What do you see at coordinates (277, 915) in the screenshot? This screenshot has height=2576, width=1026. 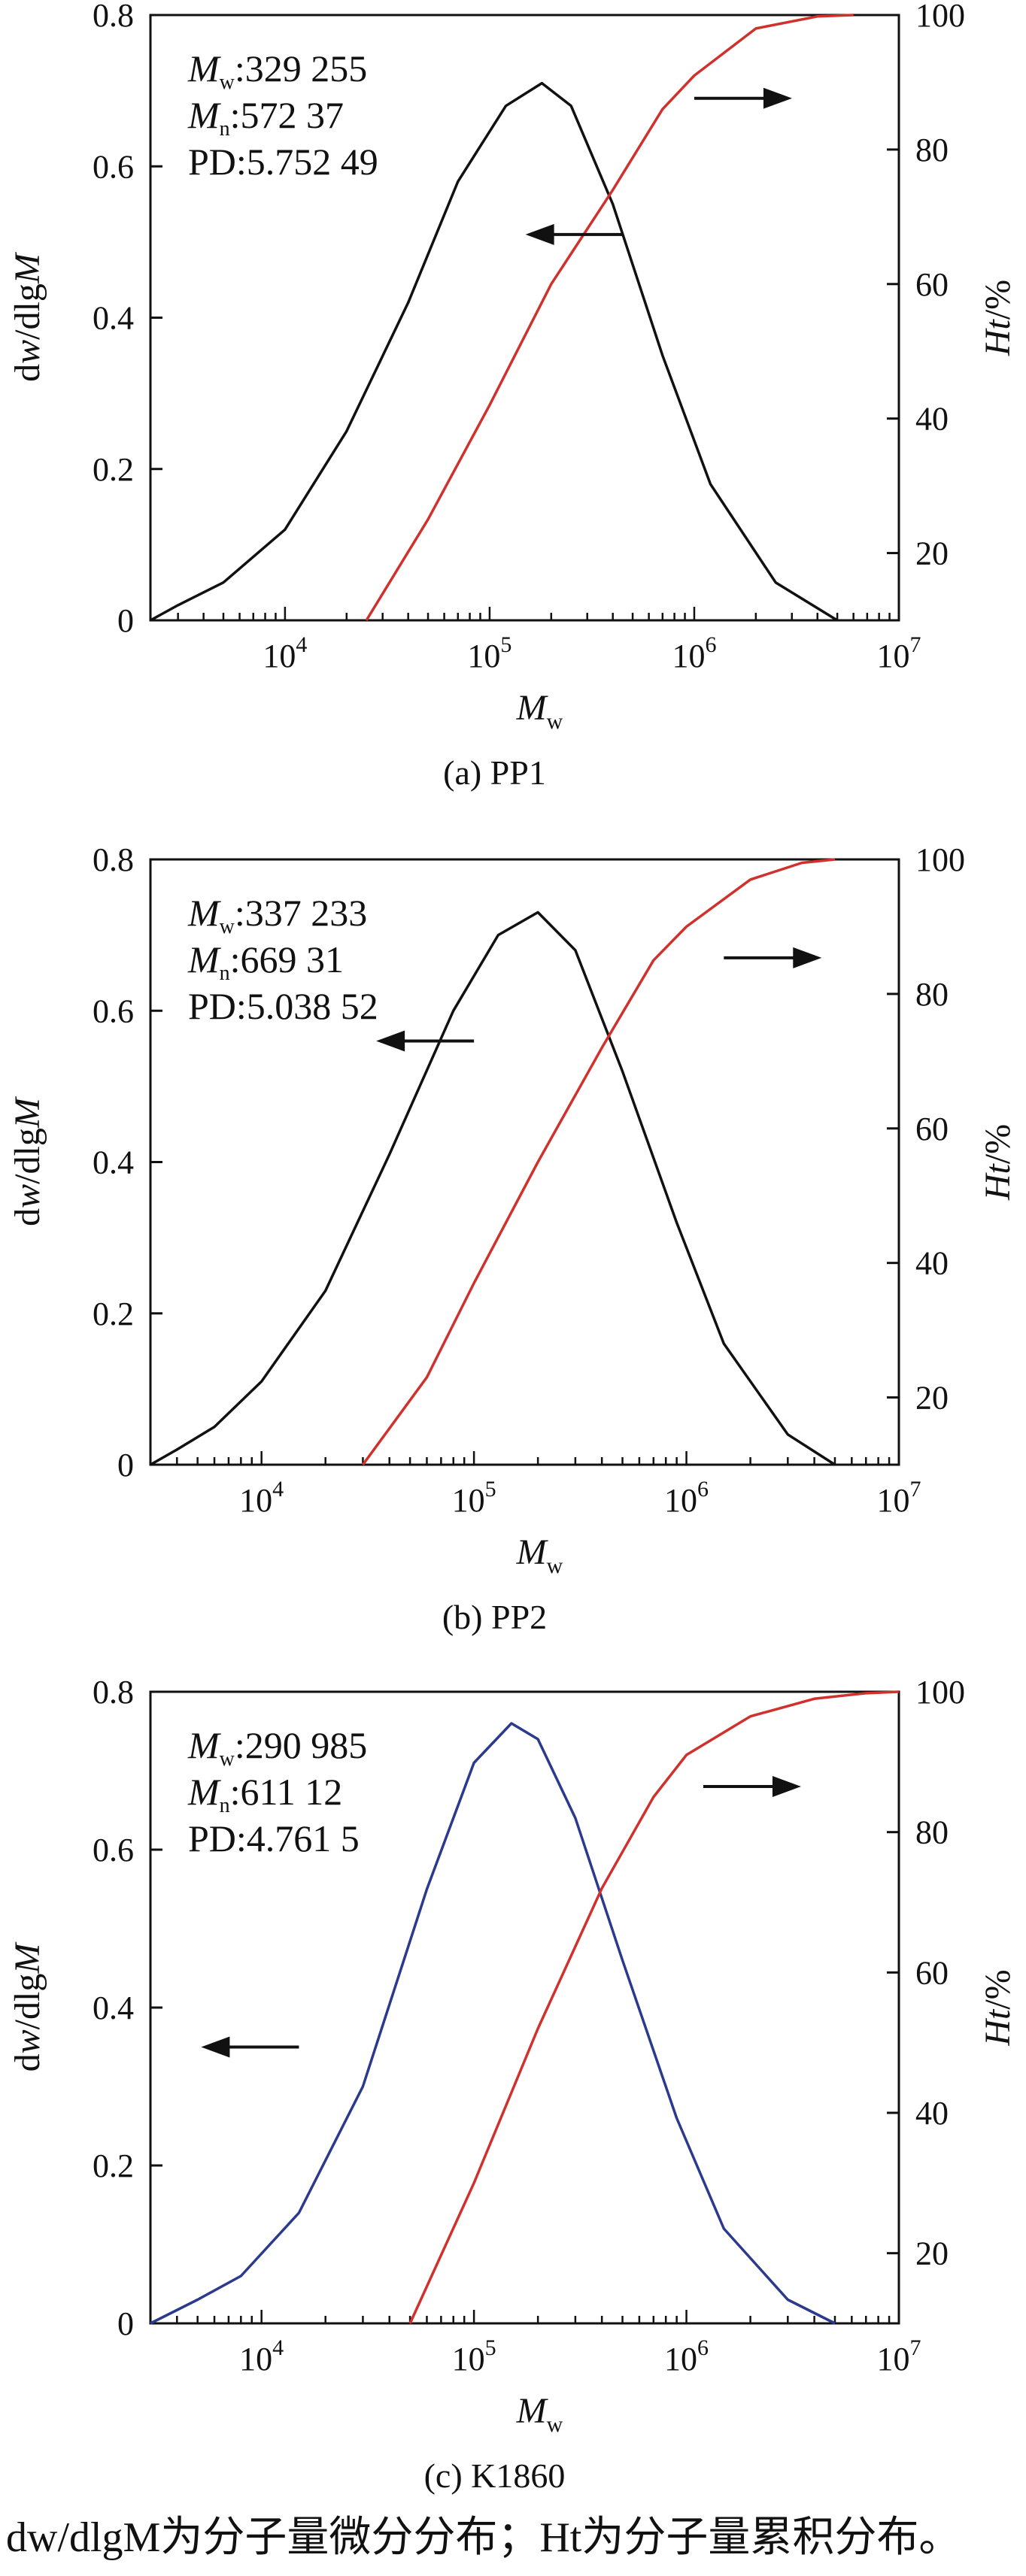 I see `stat-line: Mw:337 233` at bounding box center [277, 915].